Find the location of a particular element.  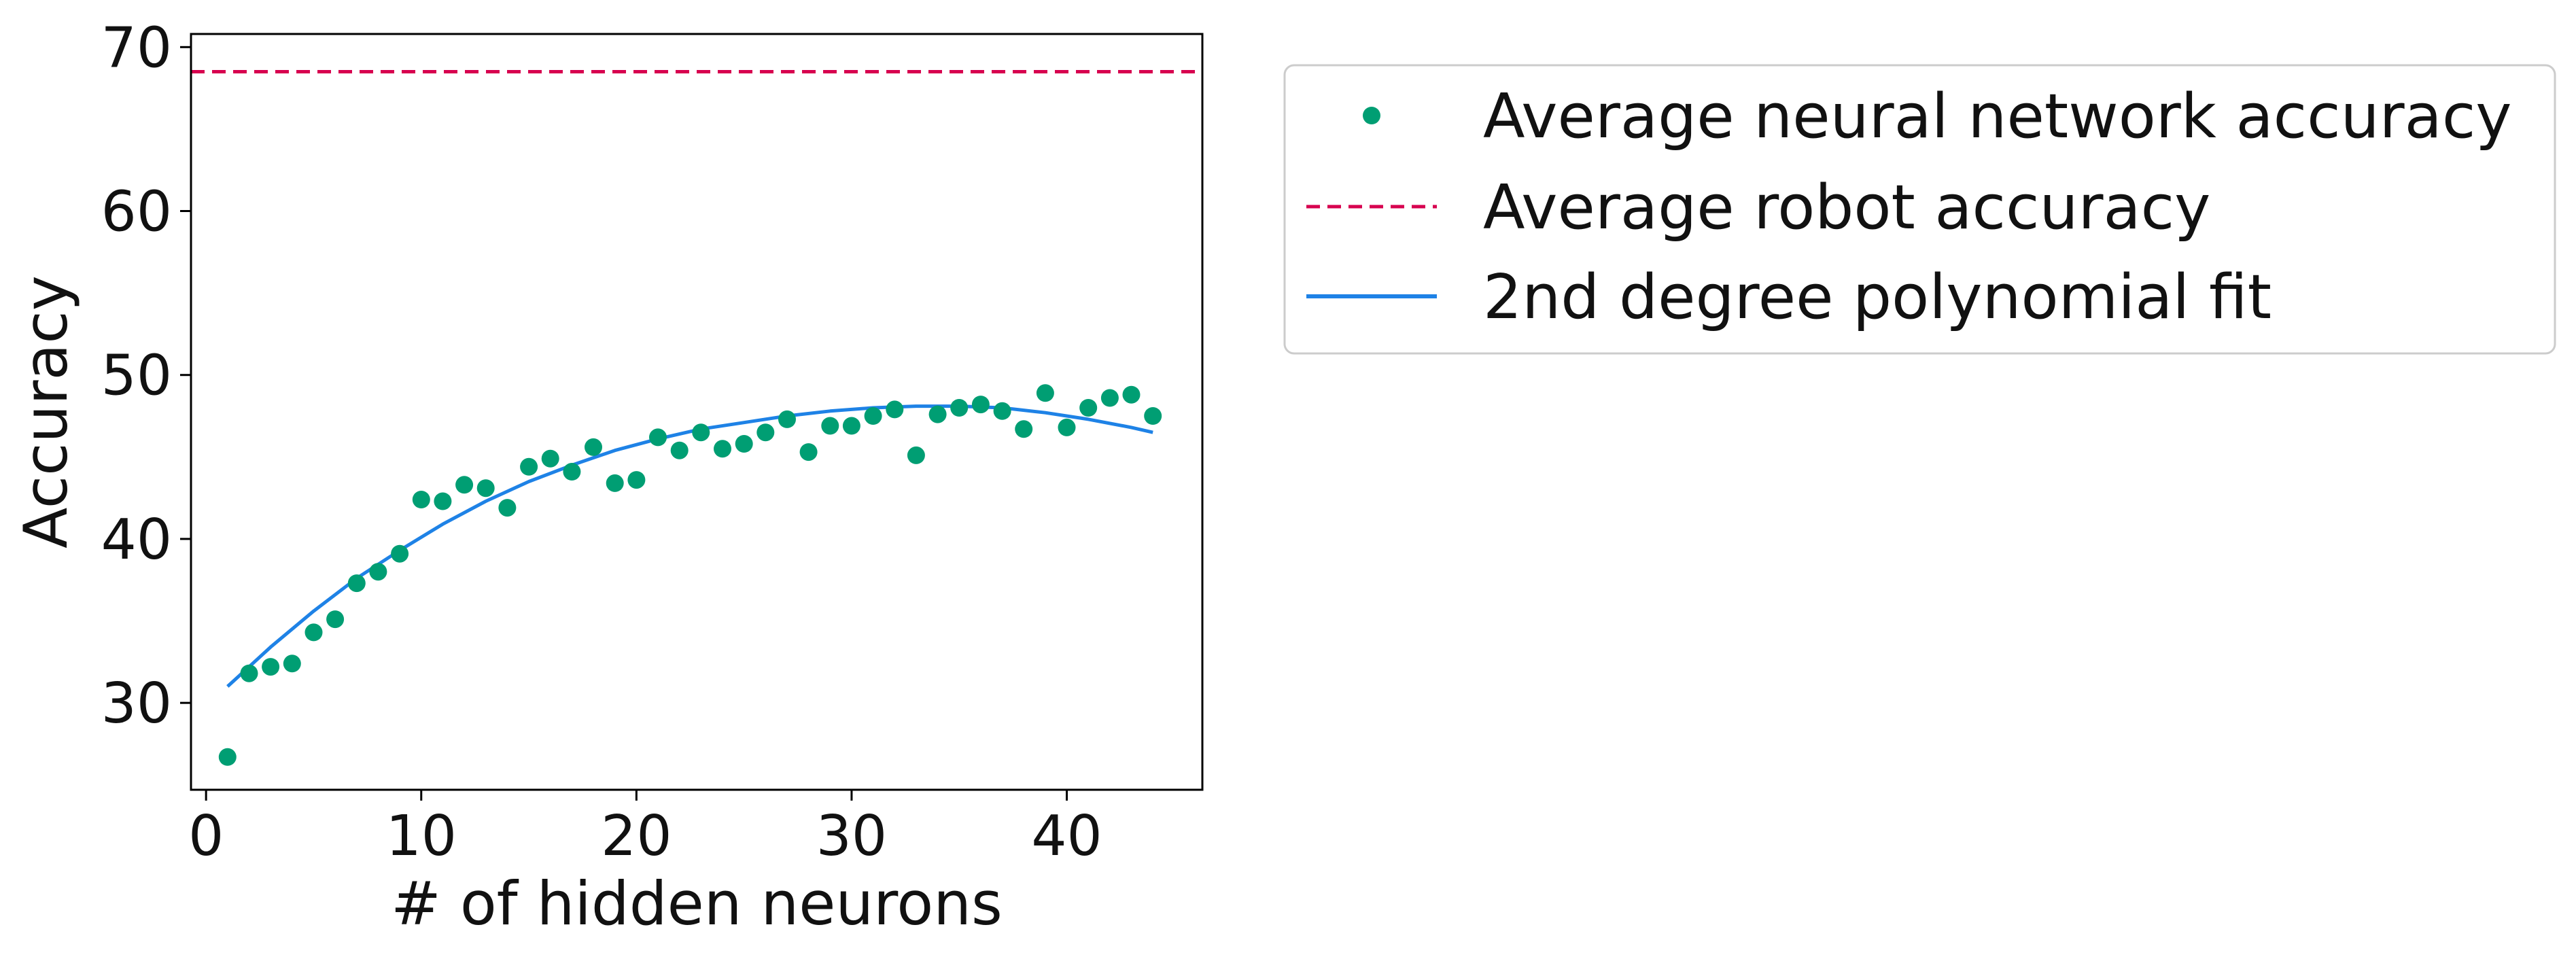

y-axis-title: Accuracy is located at coordinates (46, 411).